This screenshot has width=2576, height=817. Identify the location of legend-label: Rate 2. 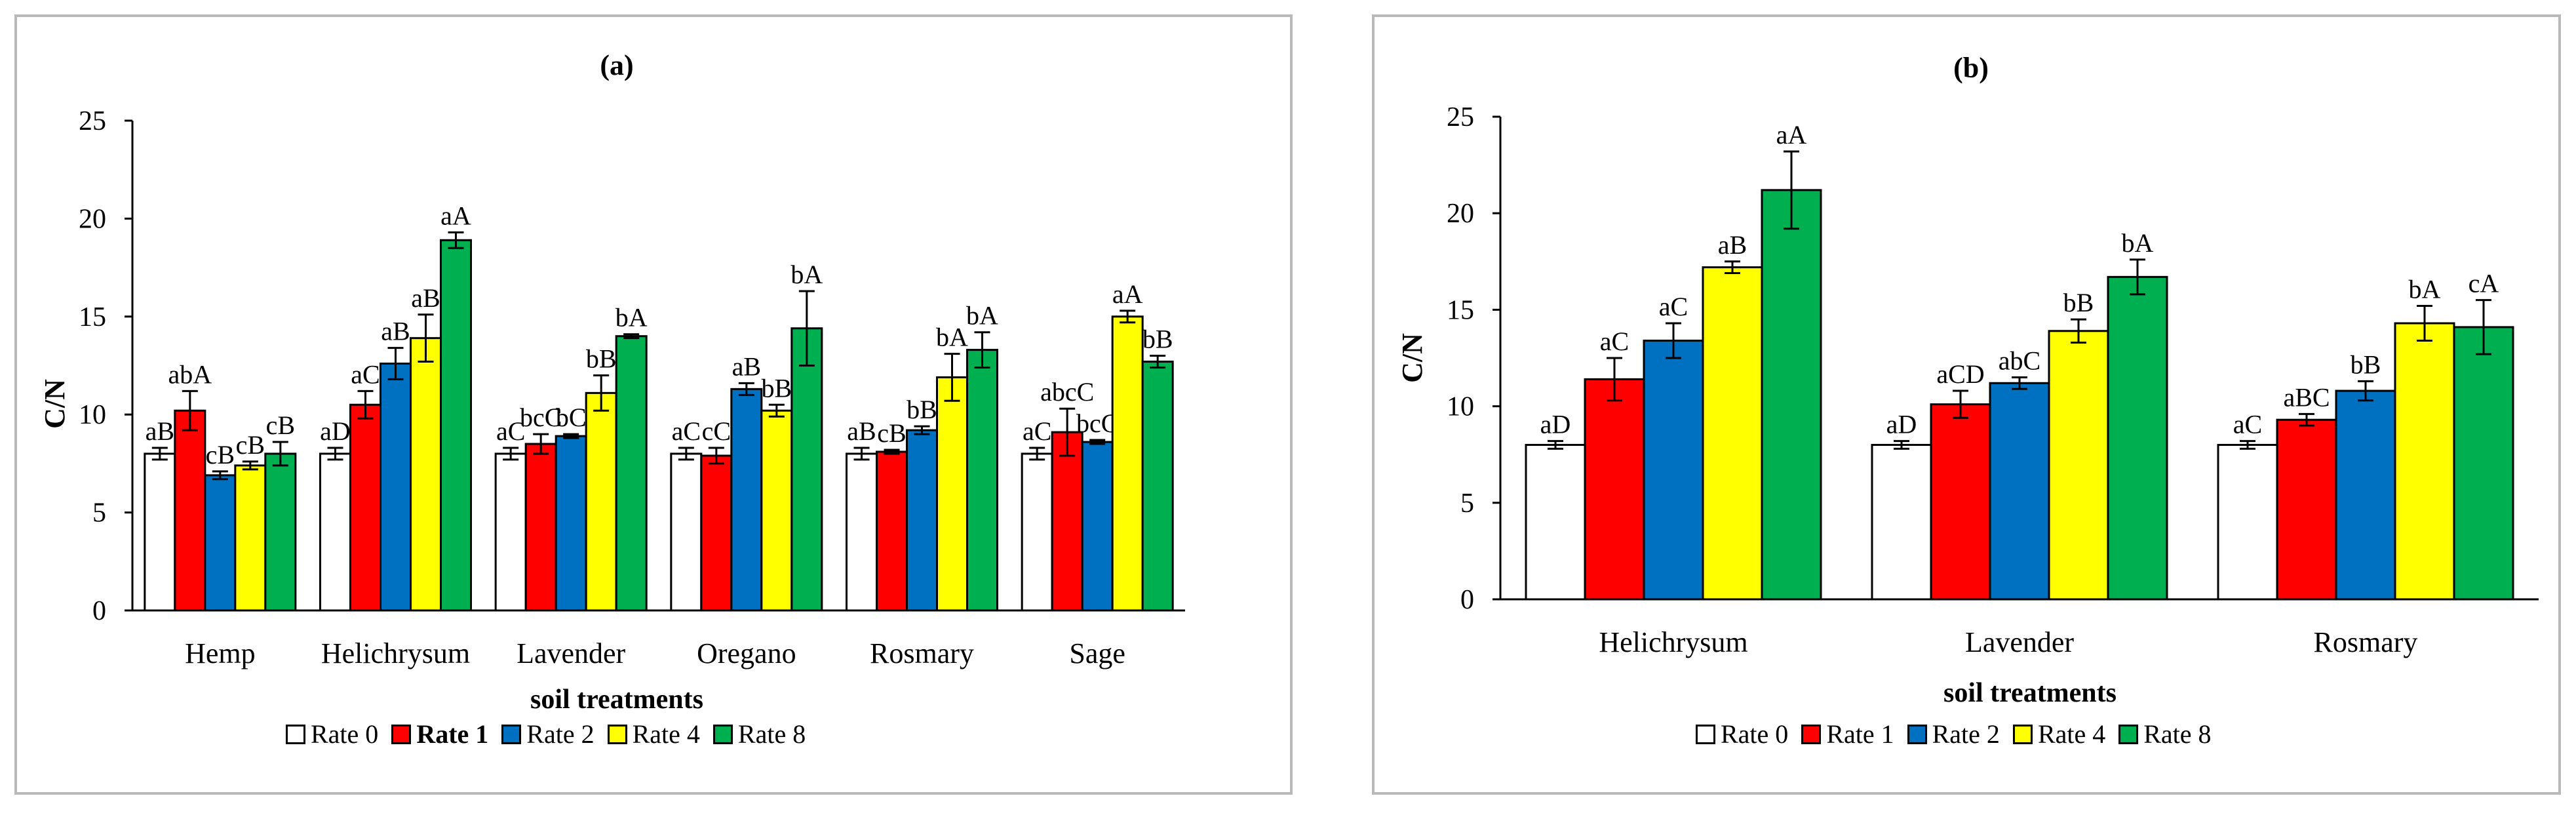
(1966, 734).